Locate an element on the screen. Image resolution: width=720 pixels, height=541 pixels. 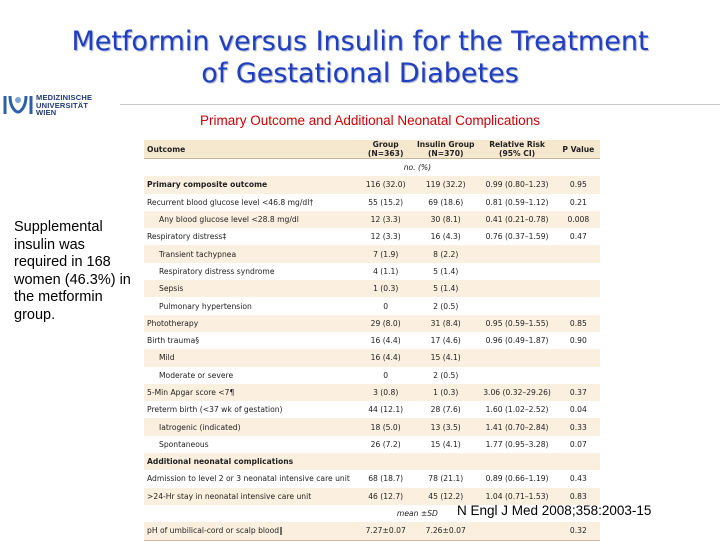
cell-p-value: 0.90 is located at coordinates (578, 340).